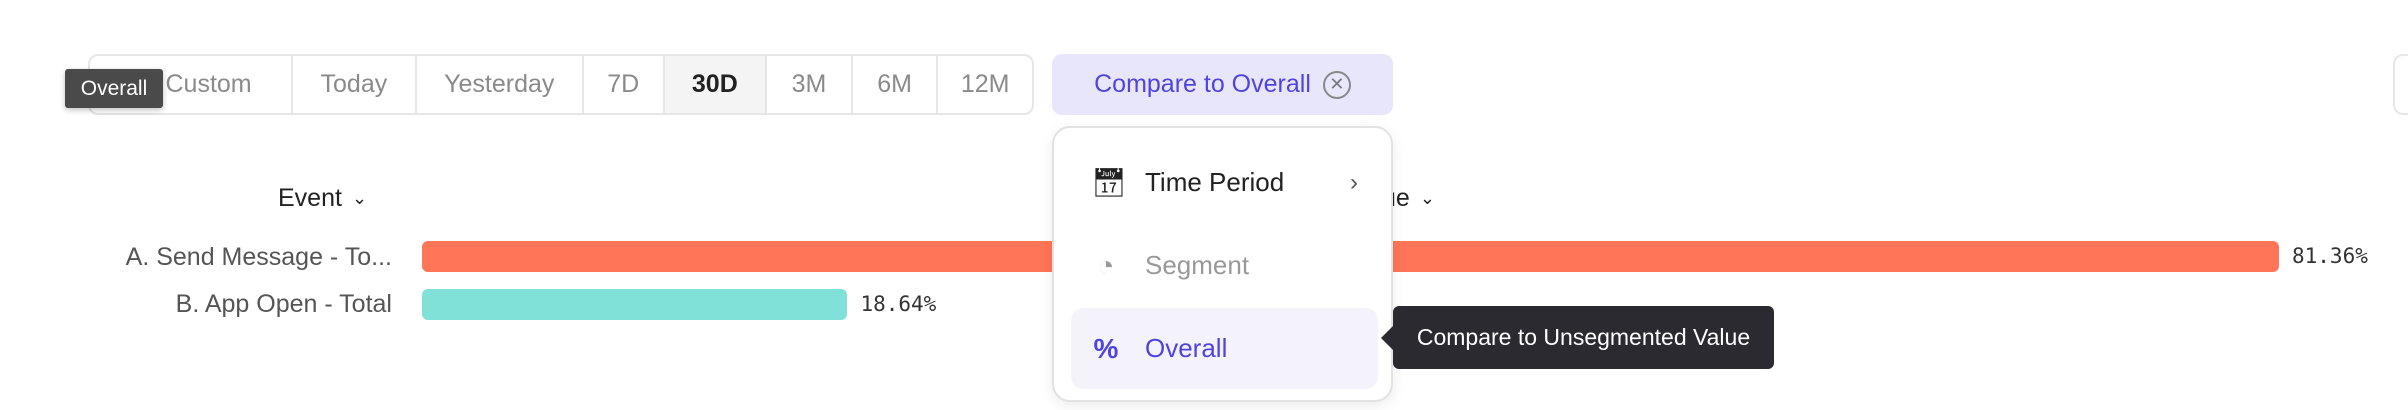 The width and height of the screenshot is (2408, 410). What do you see at coordinates (624, 84) in the screenshot?
I see `date-option-7d: 7D` at bounding box center [624, 84].